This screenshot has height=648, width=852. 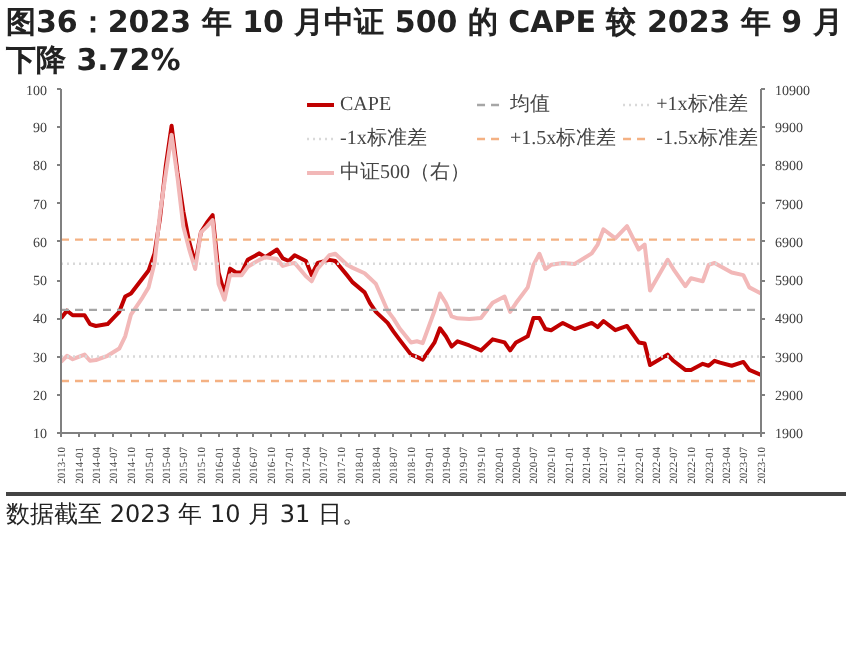 What do you see at coordinates (383, 138) in the screenshot?
I see `legend-label: -1x标准差` at bounding box center [383, 138].